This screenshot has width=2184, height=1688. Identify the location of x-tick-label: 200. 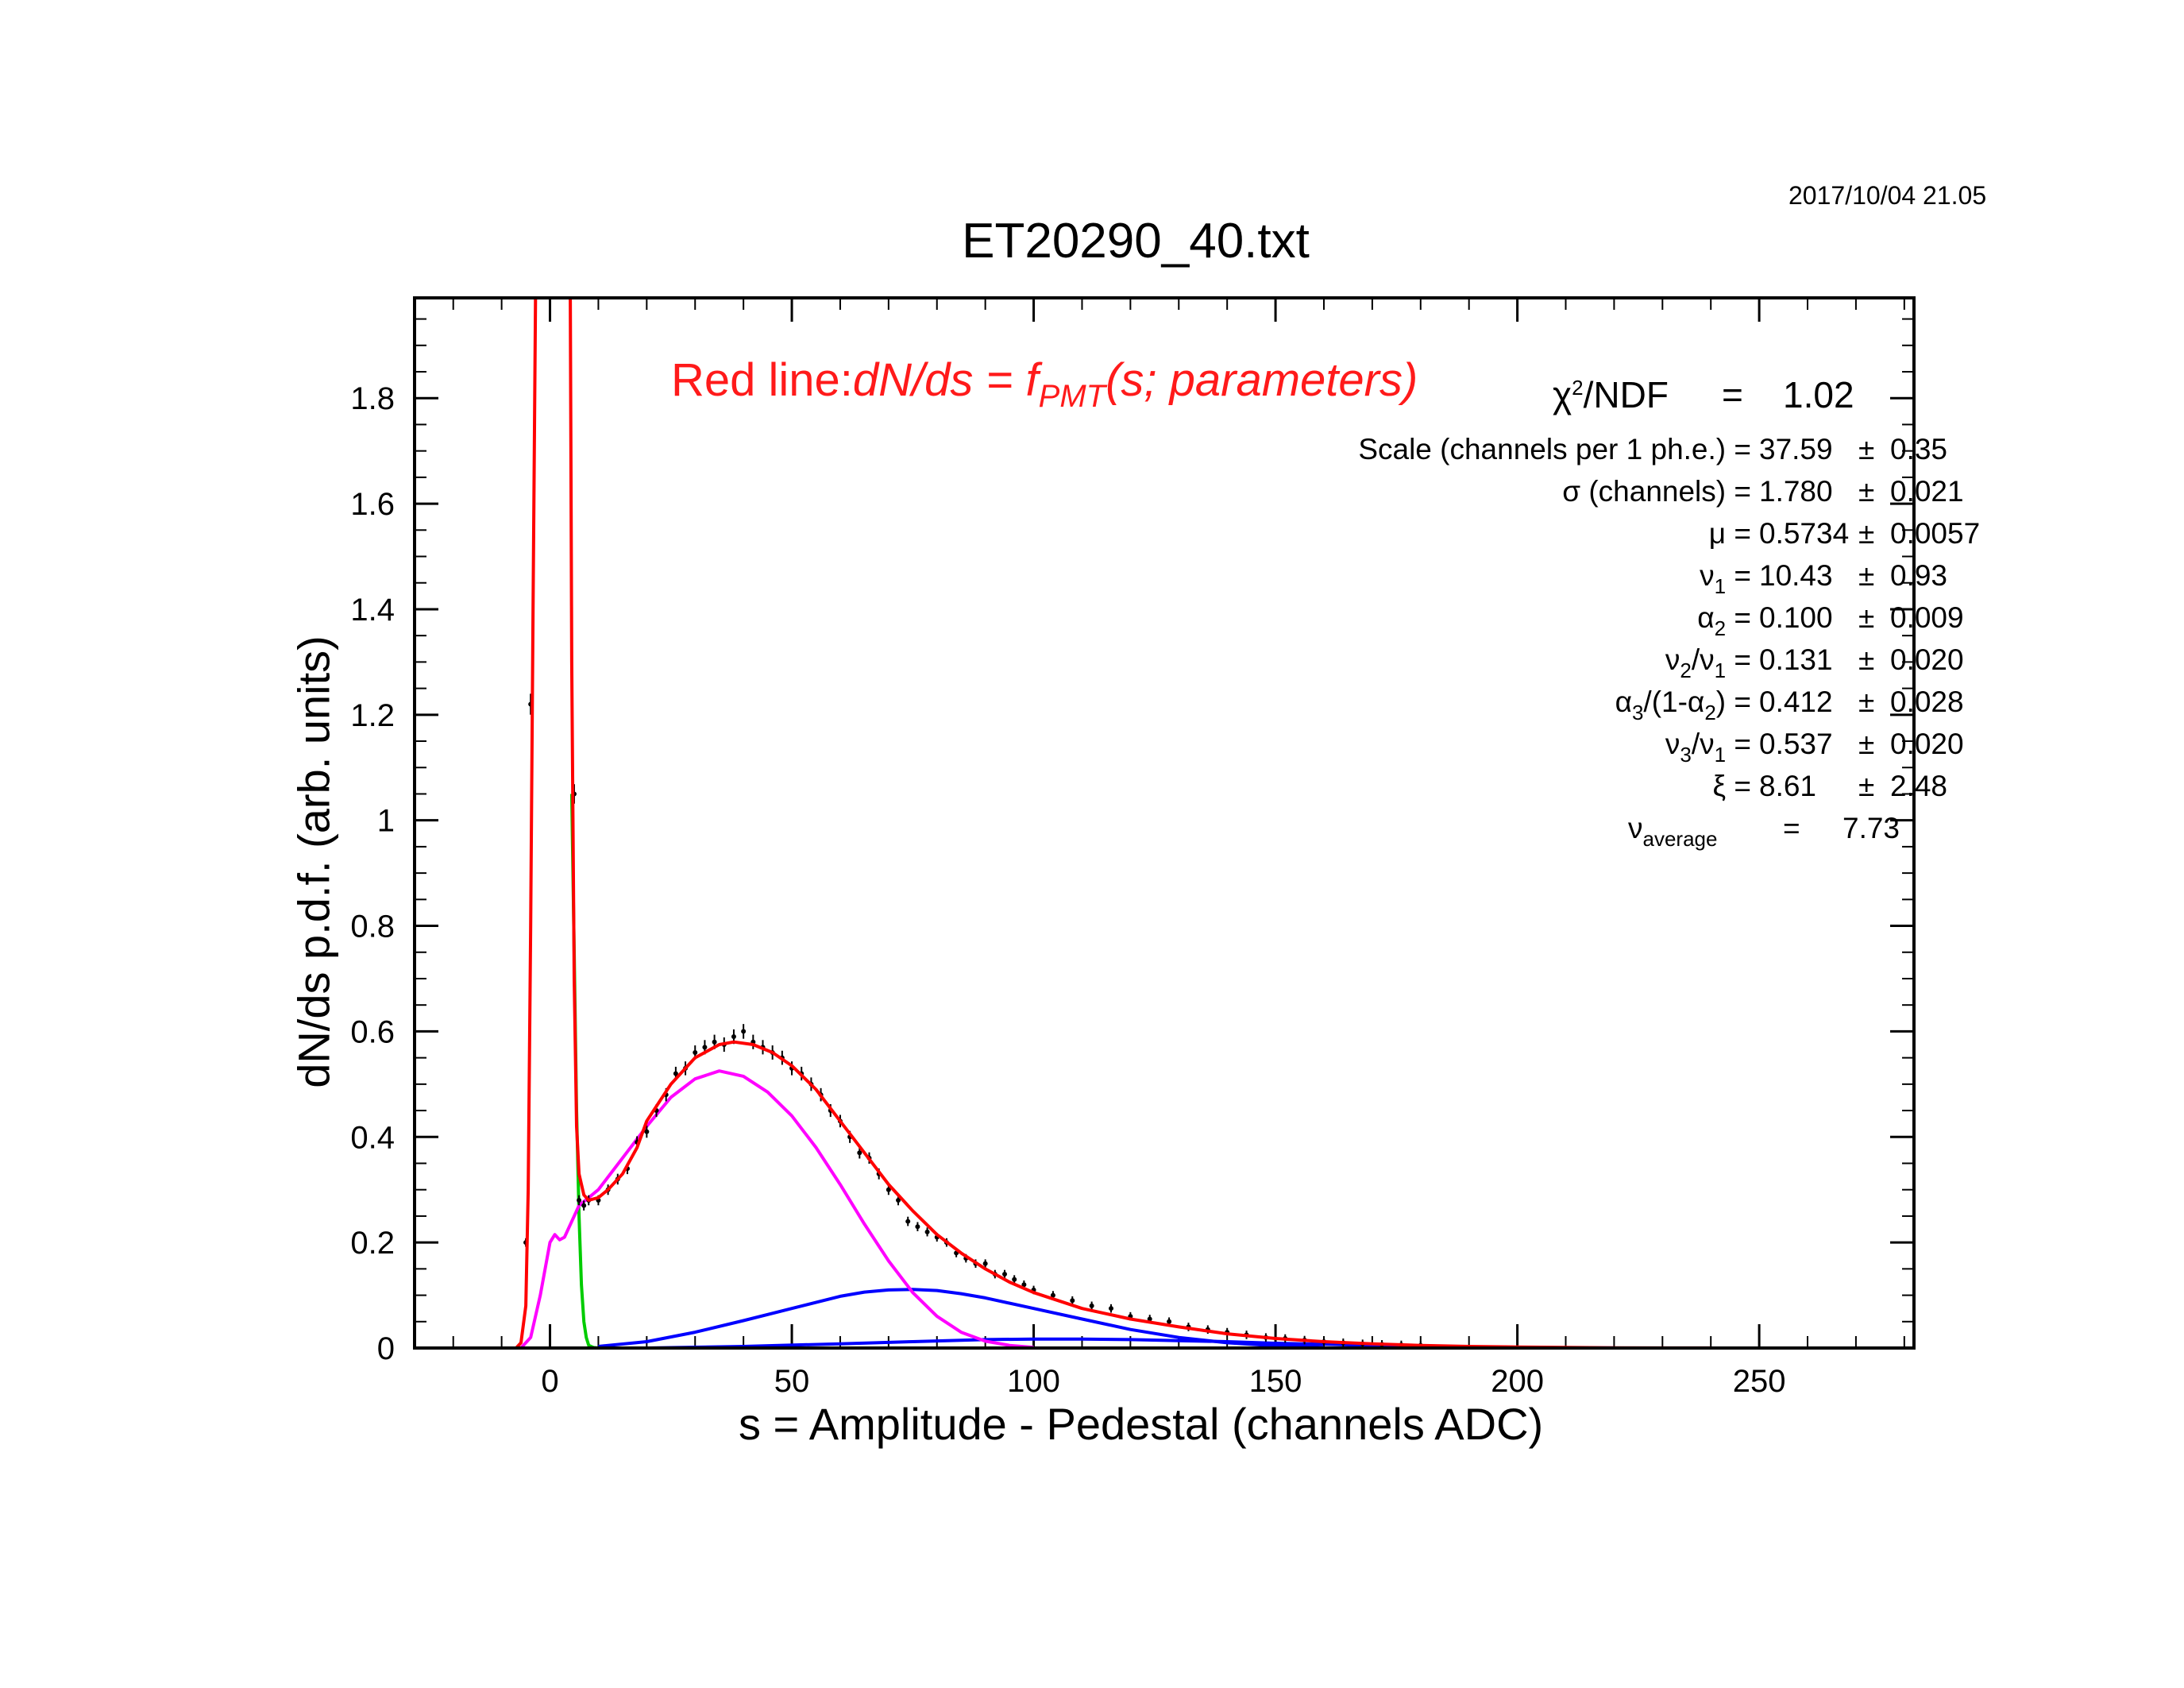
(1517, 1381).